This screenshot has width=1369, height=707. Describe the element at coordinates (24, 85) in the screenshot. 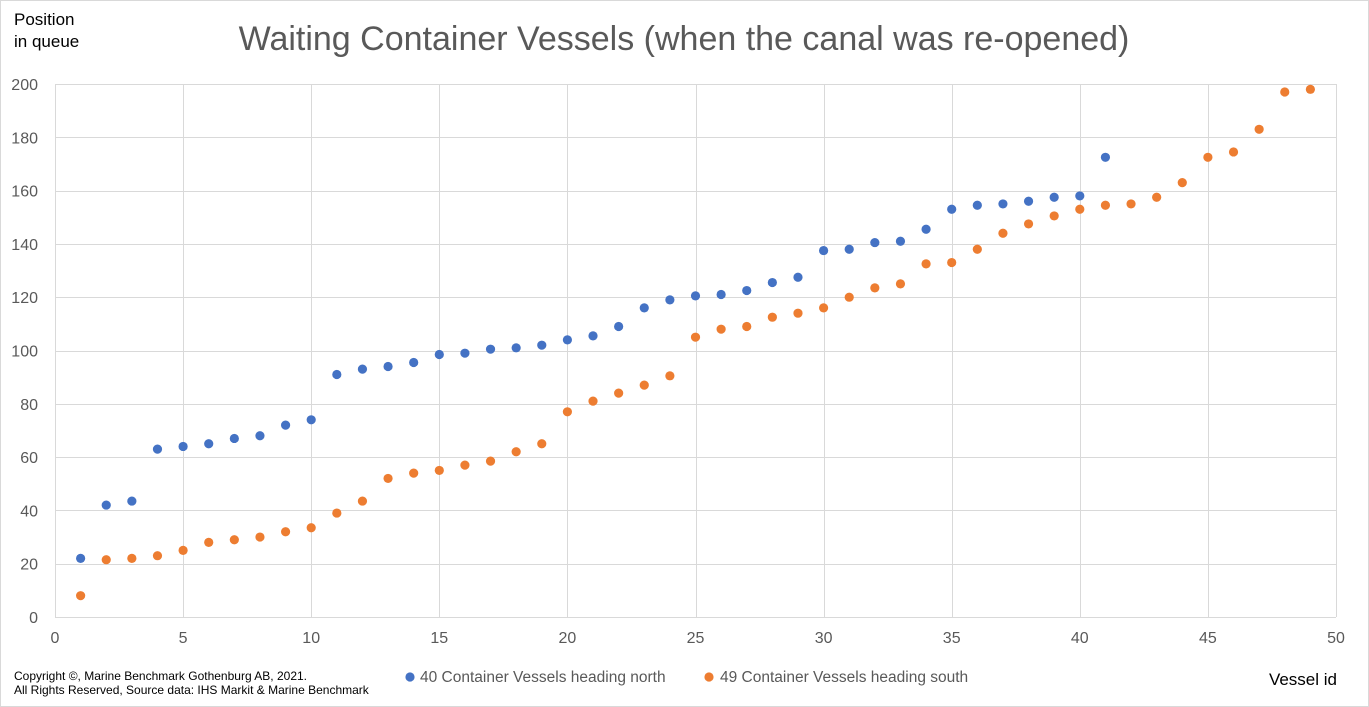

I see `y-tick-label: 200` at that location.